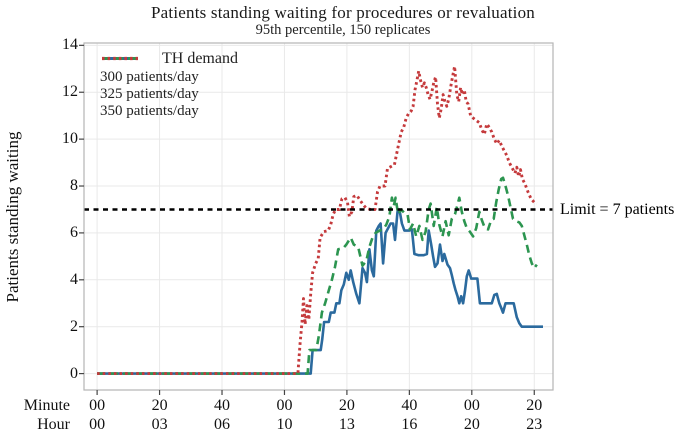  What do you see at coordinates (617, 209) in the screenshot?
I see `limit-annotation: Limit = 7 patients` at bounding box center [617, 209].